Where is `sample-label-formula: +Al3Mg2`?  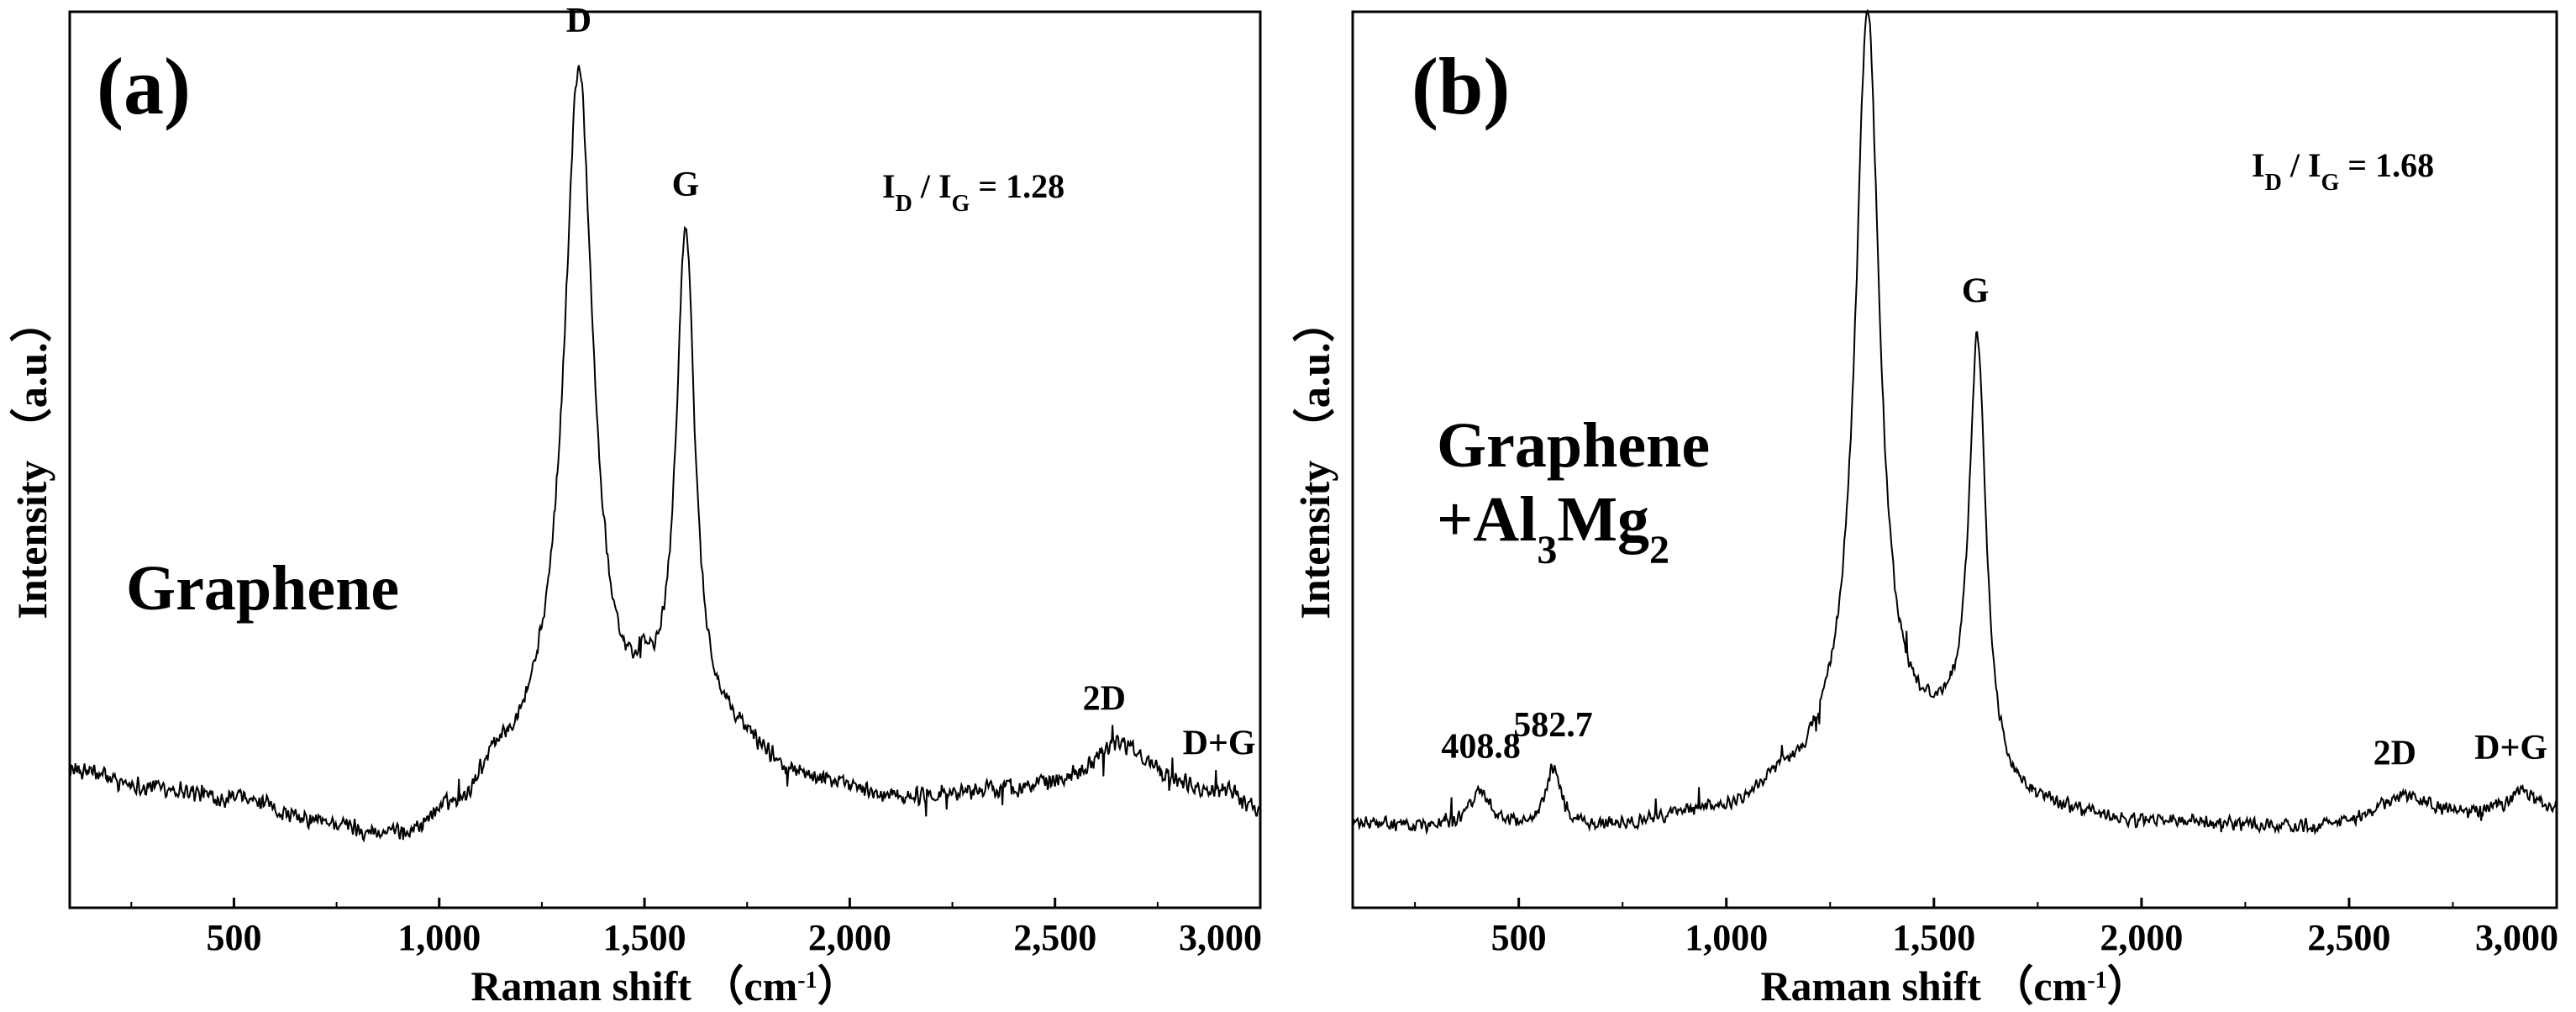 sample-label-formula: +Al3Mg2 is located at coordinates (1553, 528).